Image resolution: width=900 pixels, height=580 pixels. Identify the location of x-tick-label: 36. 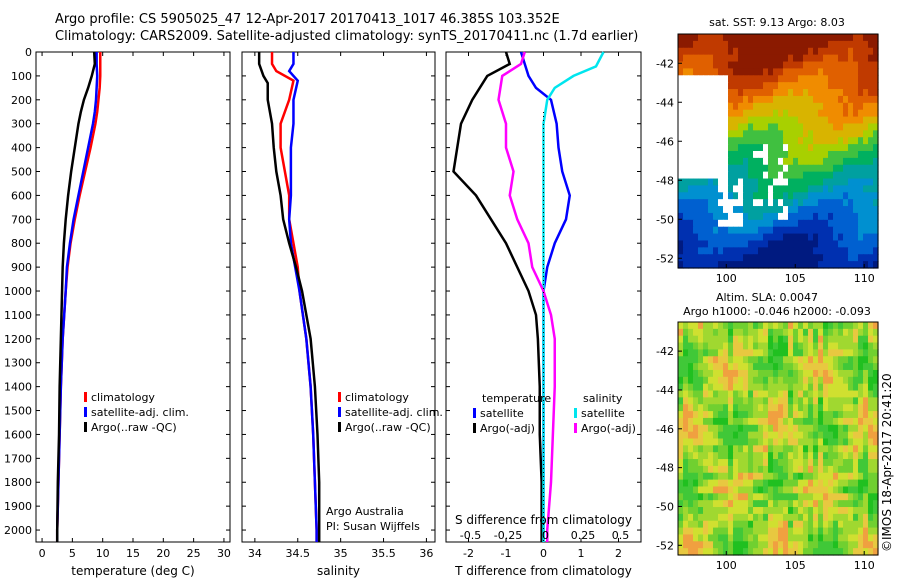
(426, 553).